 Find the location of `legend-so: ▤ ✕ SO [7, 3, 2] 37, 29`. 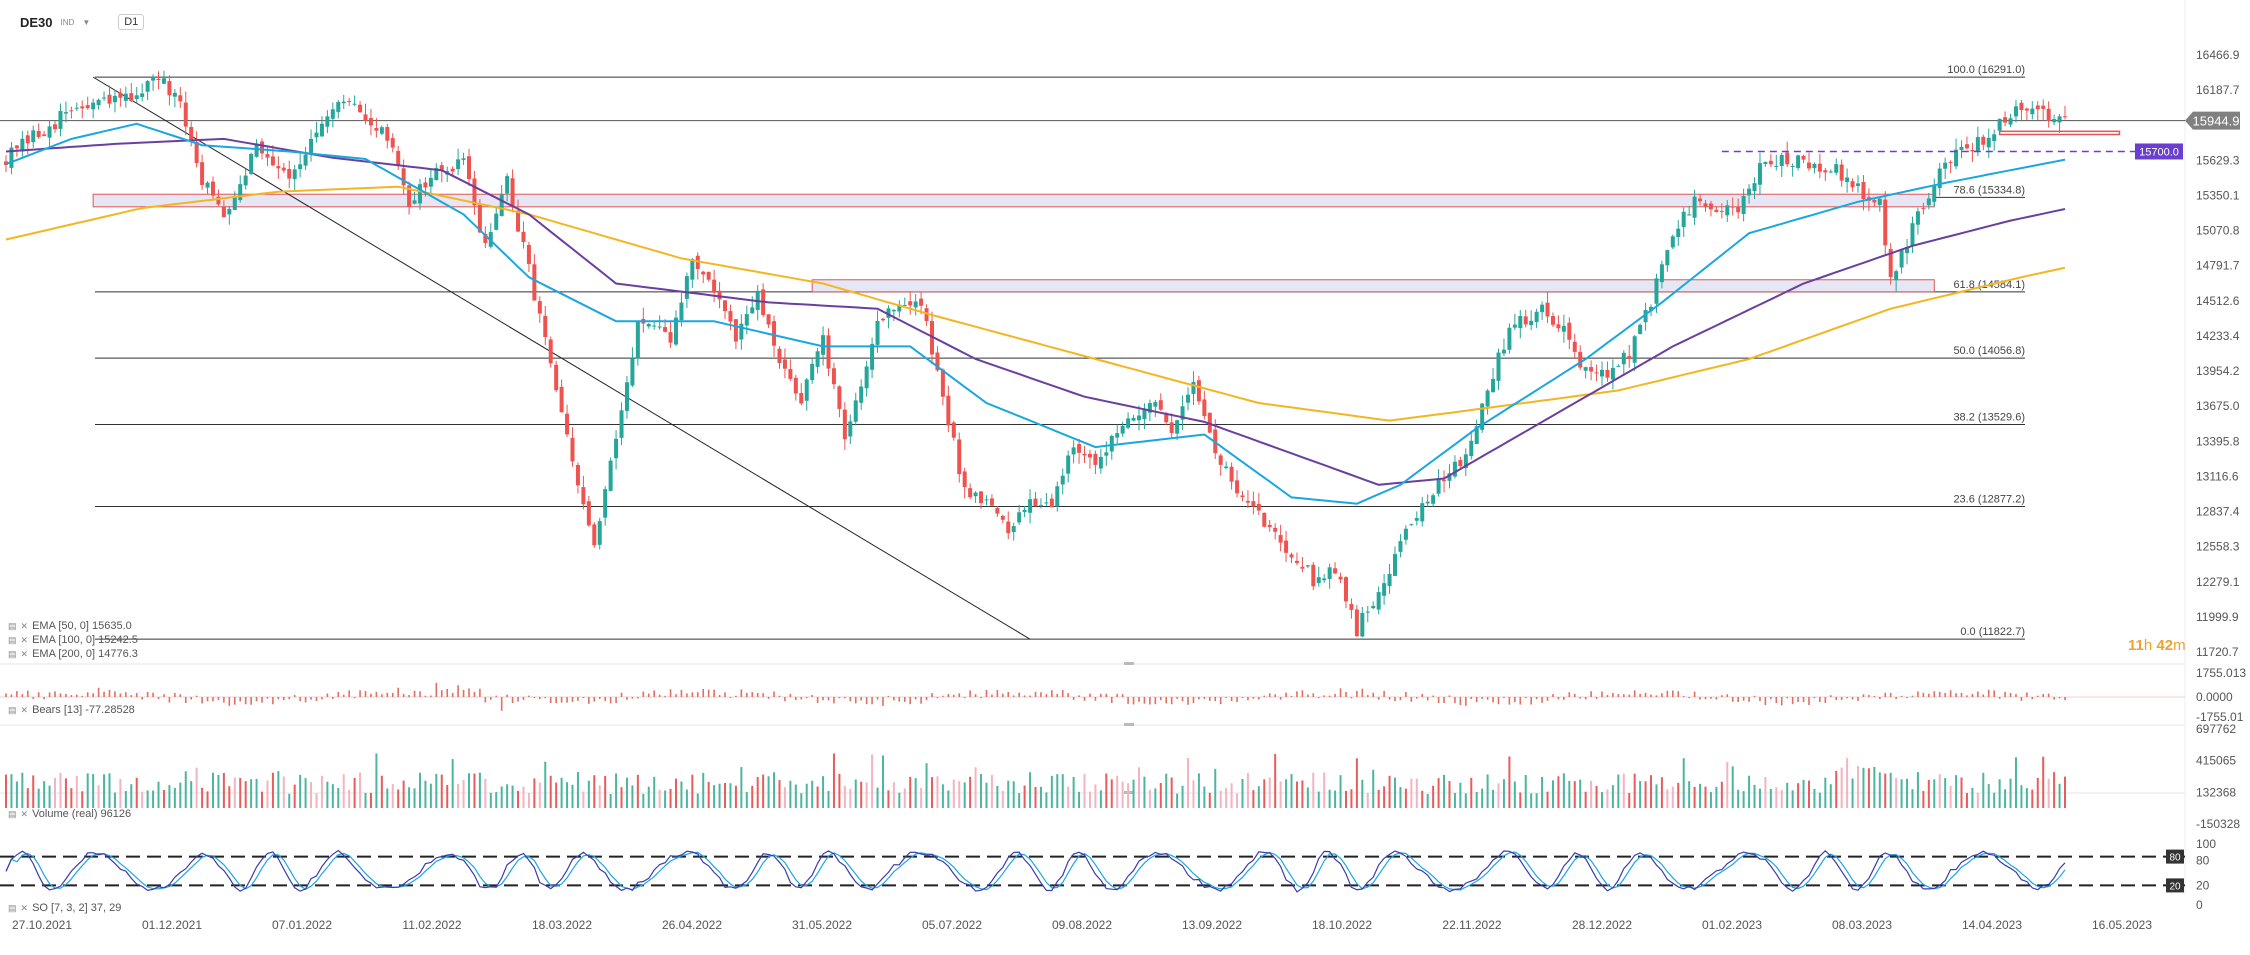

legend-so: ▤ ✕ SO [7, 3, 2] 37, 29 is located at coordinates (64, 908).